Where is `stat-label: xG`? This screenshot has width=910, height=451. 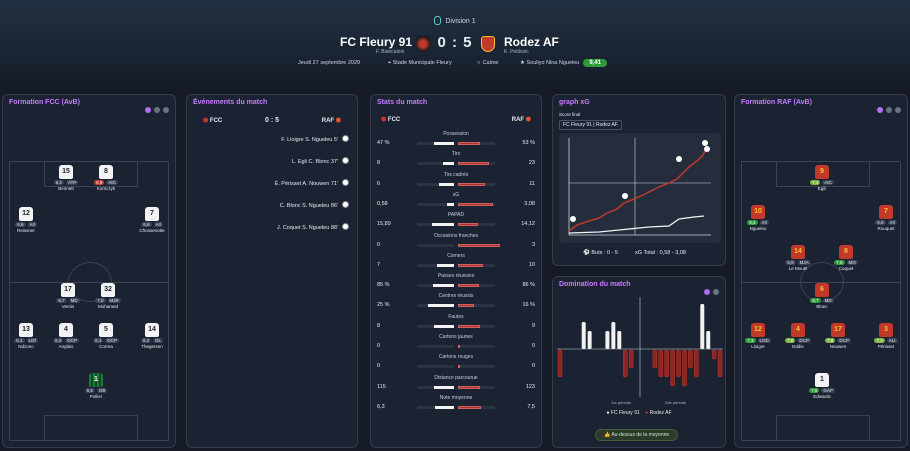
stat-label: xG is located at coordinates (456, 194).